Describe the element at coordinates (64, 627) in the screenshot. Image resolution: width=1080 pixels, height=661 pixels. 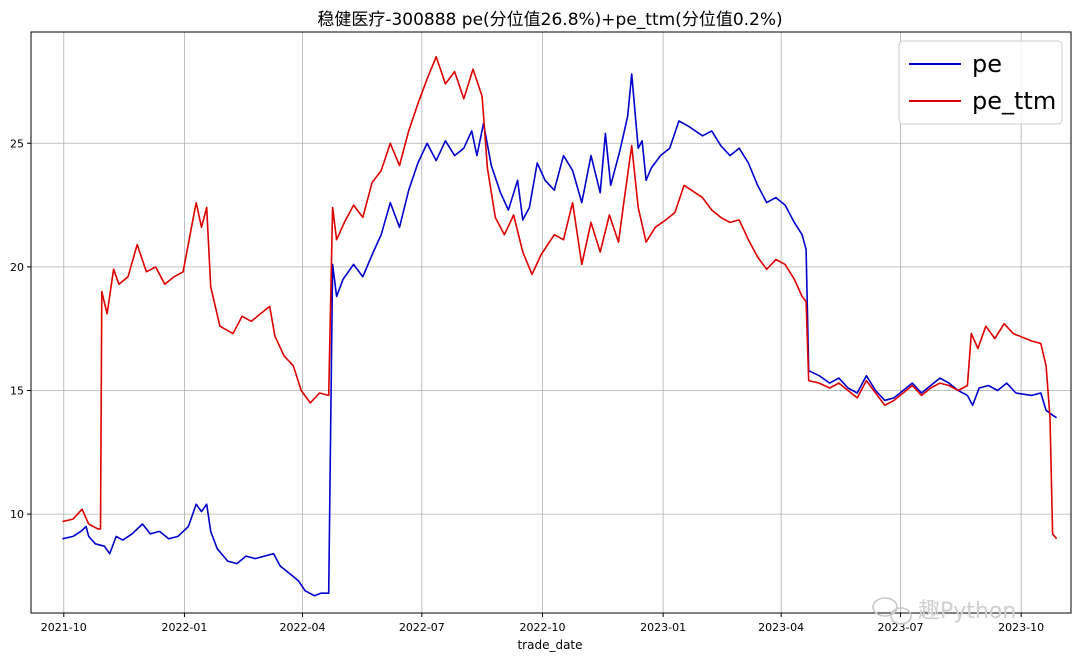
I see `x-tick-label: 2021-10` at that location.